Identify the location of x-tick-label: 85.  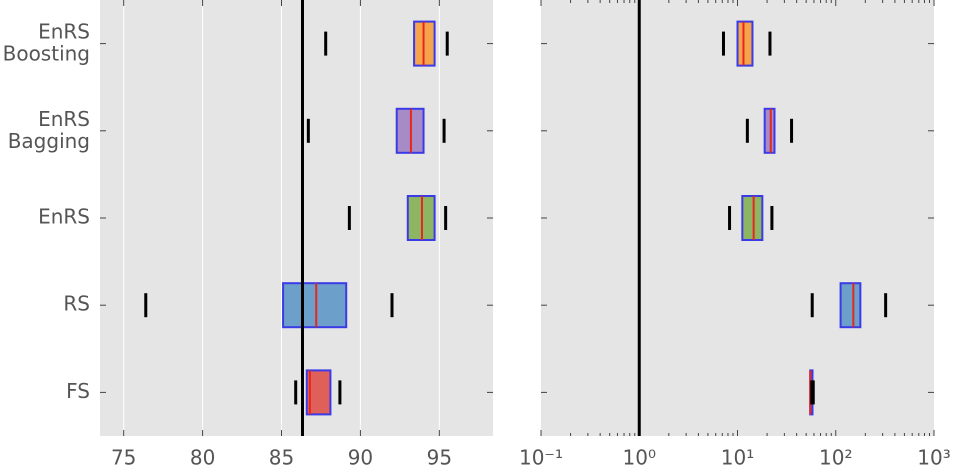
(281, 458).